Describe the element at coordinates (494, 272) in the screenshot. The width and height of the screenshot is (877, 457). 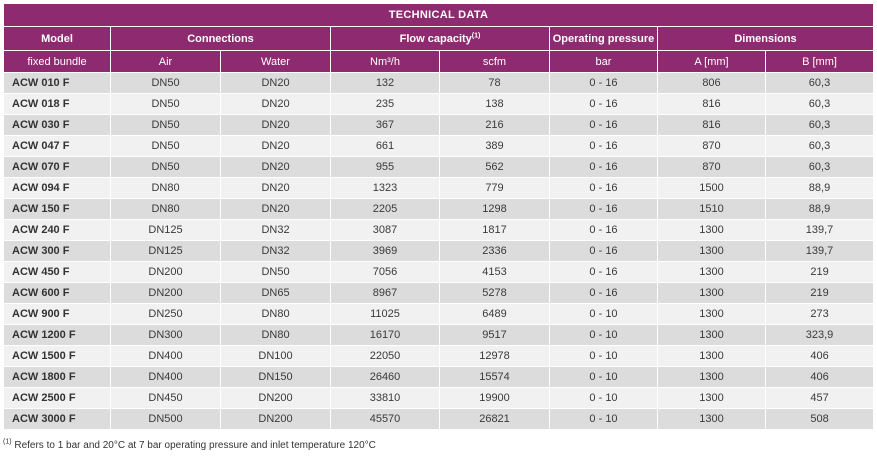
I see `cell-scfm: 4153` at that location.